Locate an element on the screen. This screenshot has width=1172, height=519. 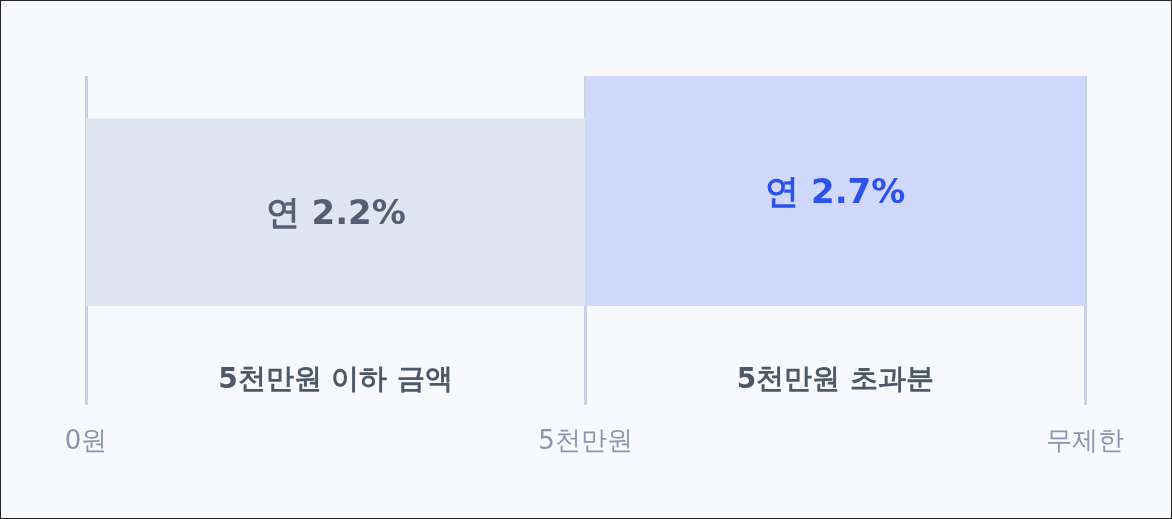
data-label: 연 2.7% is located at coordinates (835, 191).